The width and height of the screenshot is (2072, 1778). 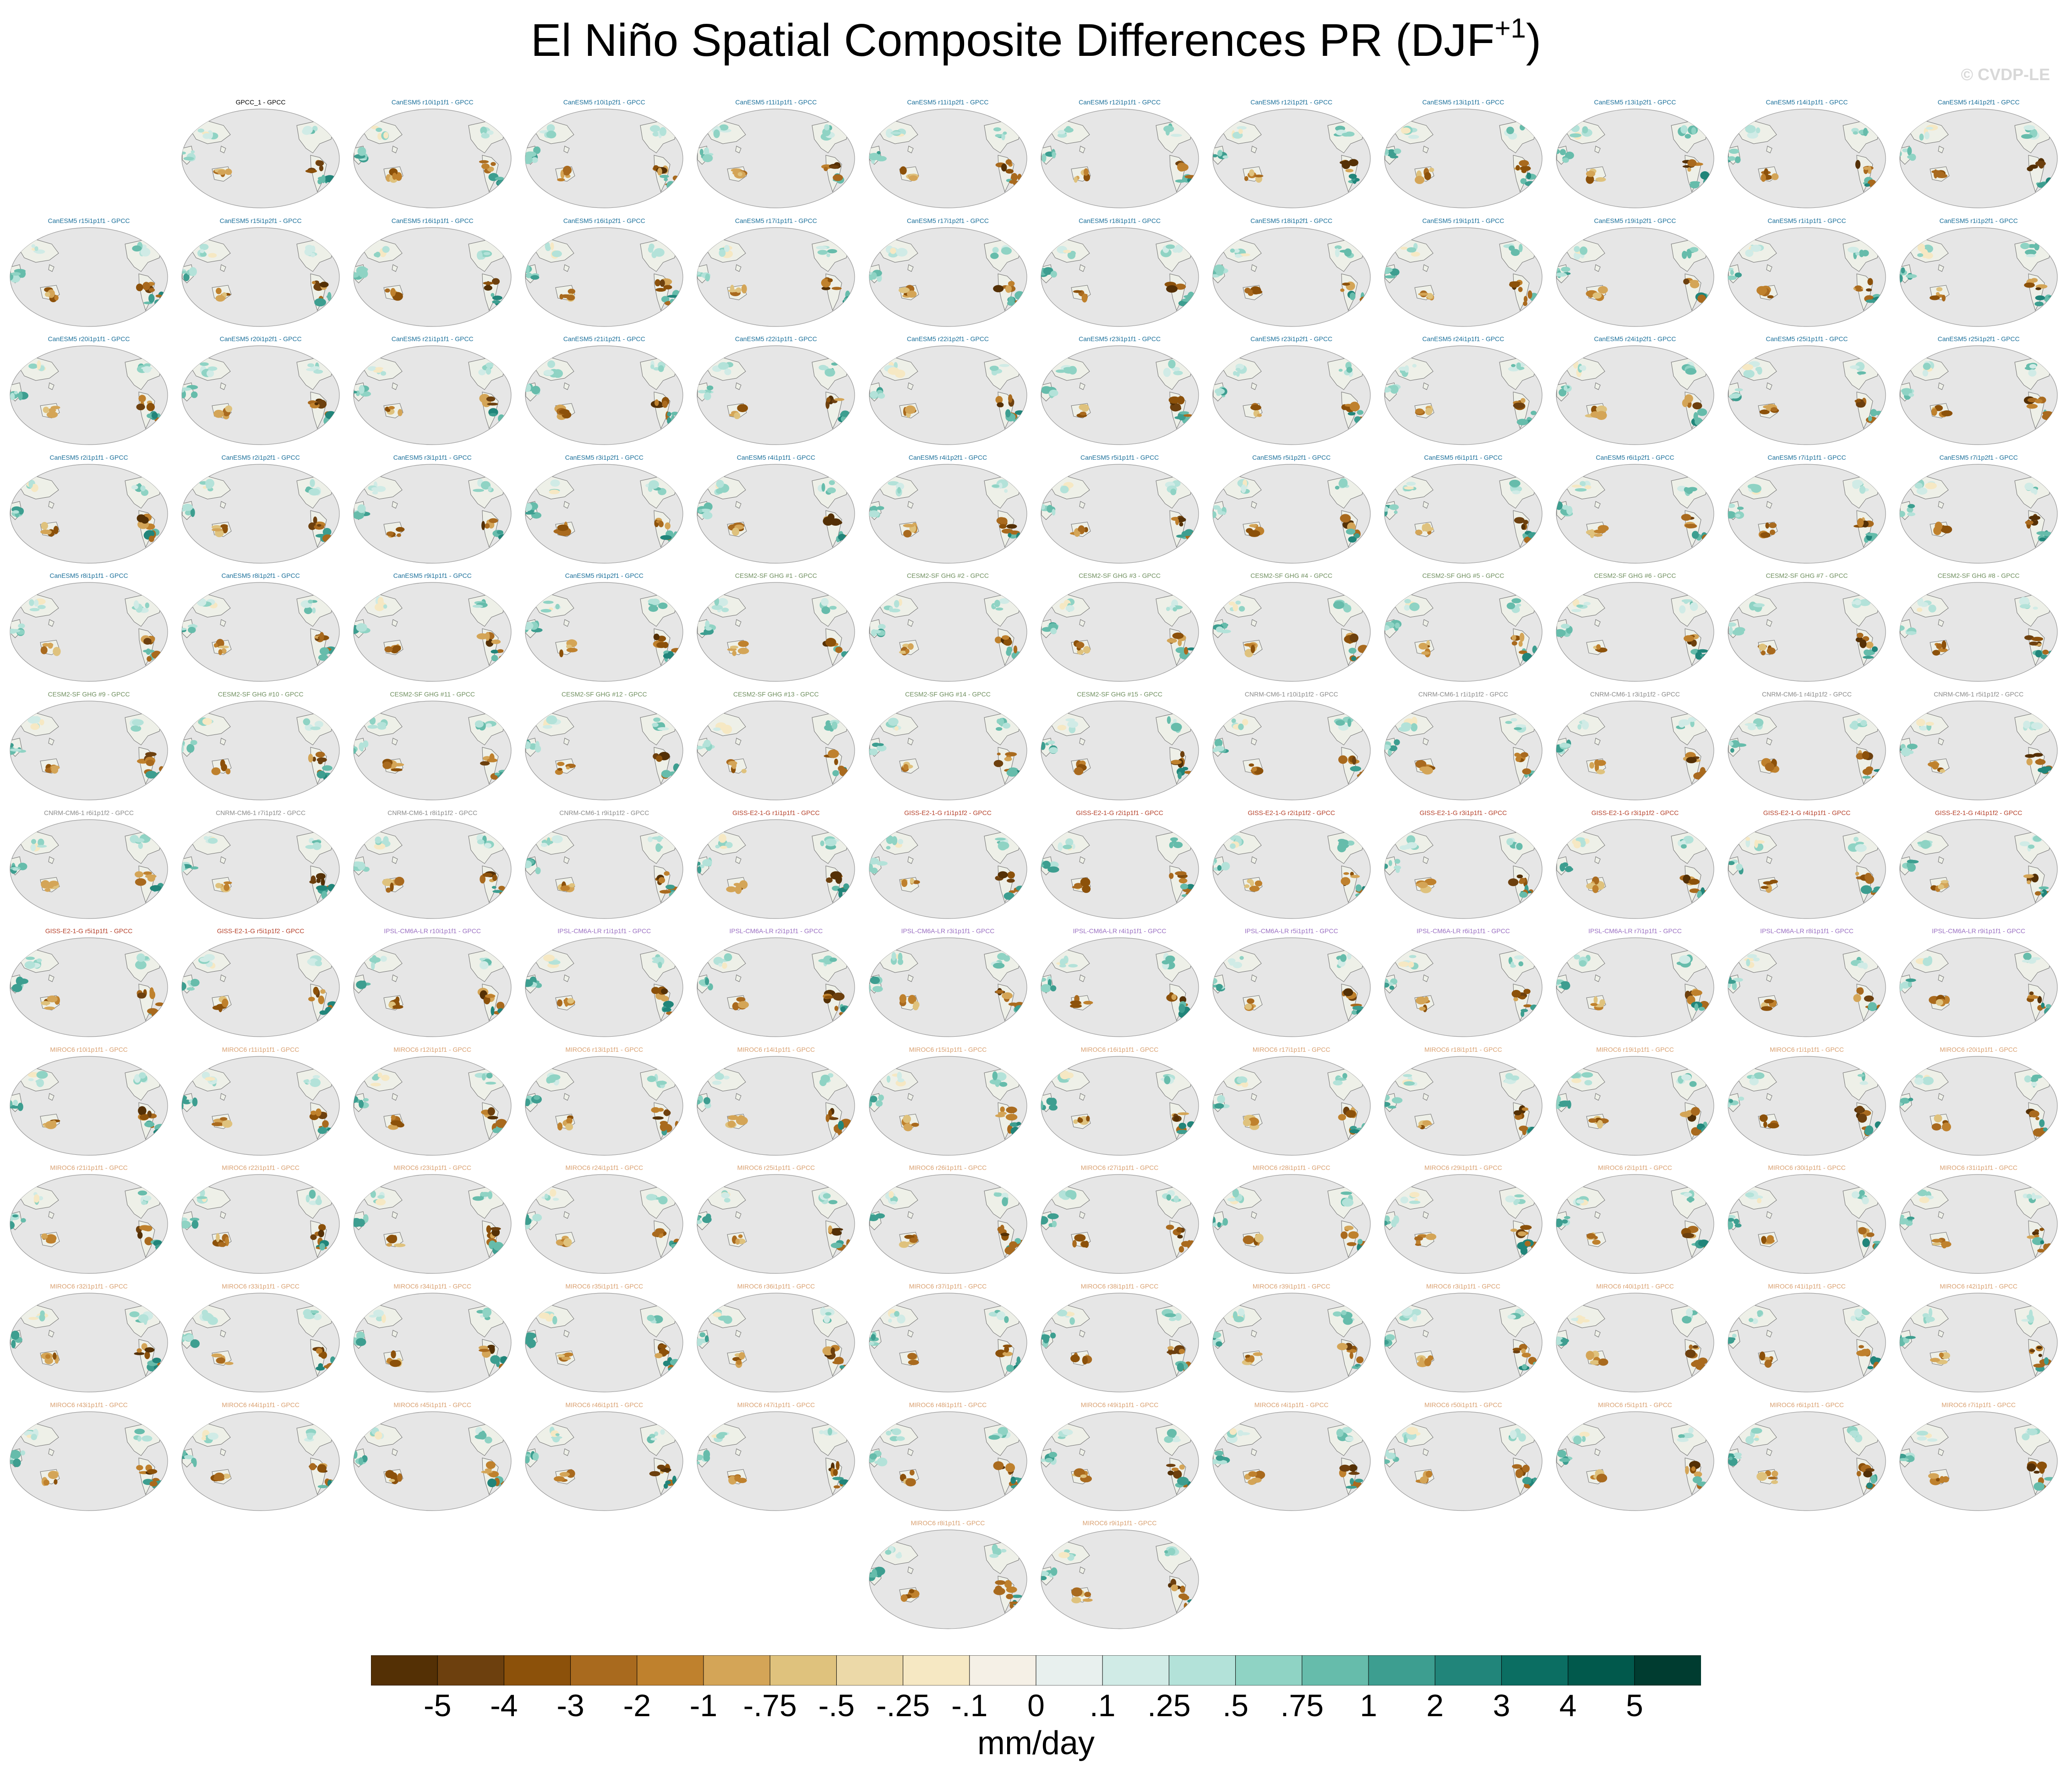 I want to click on map-panel: CanESM5 r20i1p1f1 - GPCC, so click(x=89, y=392).